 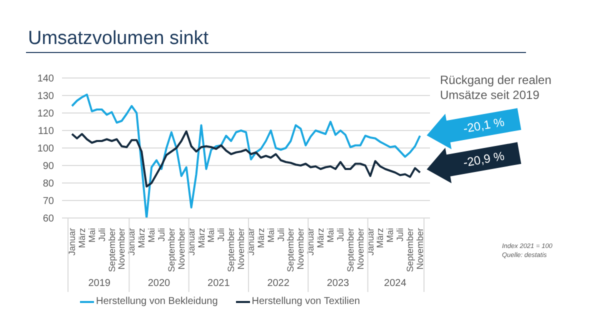 I want to click on chart-title: Umsatzvolumen sinkt, so click(x=118, y=39).